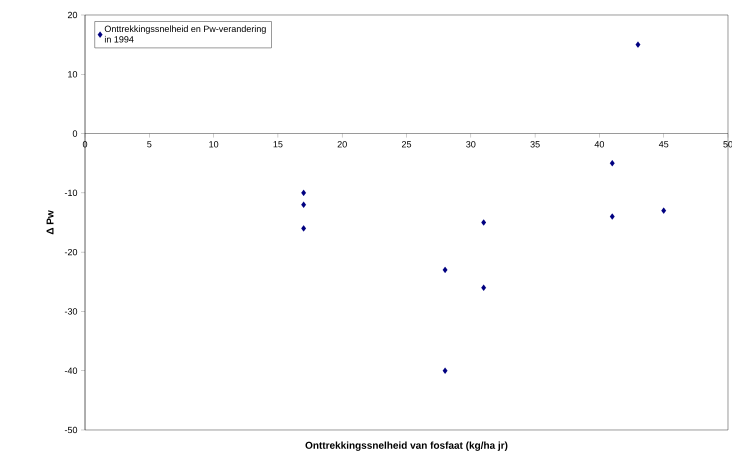 Image resolution: width=732 pixels, height=462 pixels. What do you see at coordinates (71, 371) in the screenshot?
I see `y-tick-label: -40` at bounding box center [71, 371].